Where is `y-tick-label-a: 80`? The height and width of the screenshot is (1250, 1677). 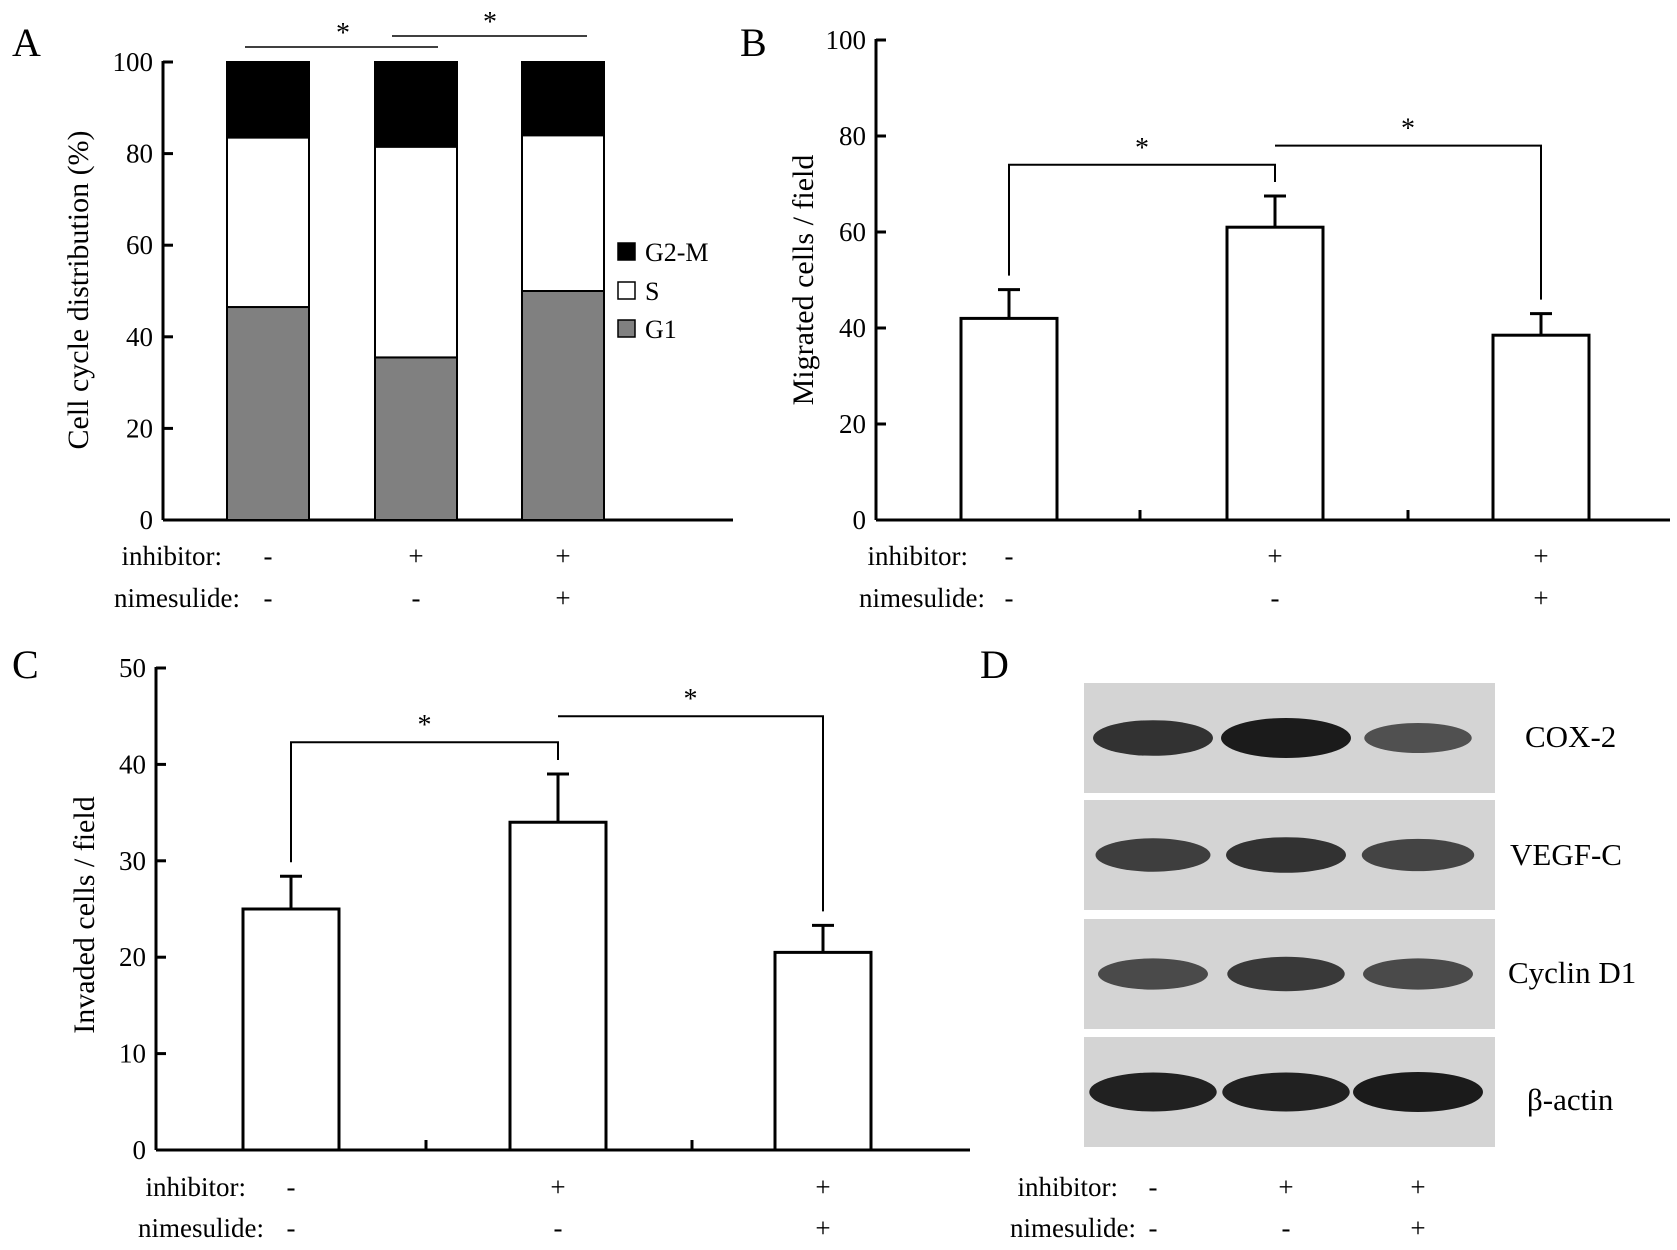 y-tick-label-a: 80 is located at coordinates (139, 154).